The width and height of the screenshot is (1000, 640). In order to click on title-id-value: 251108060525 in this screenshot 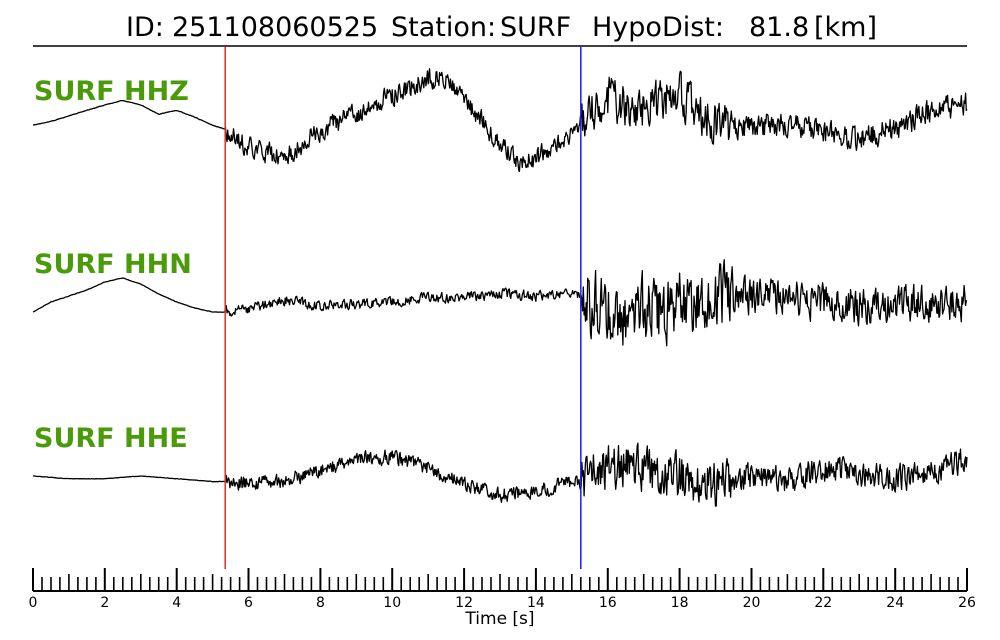, I will do `click(275, 27)`.